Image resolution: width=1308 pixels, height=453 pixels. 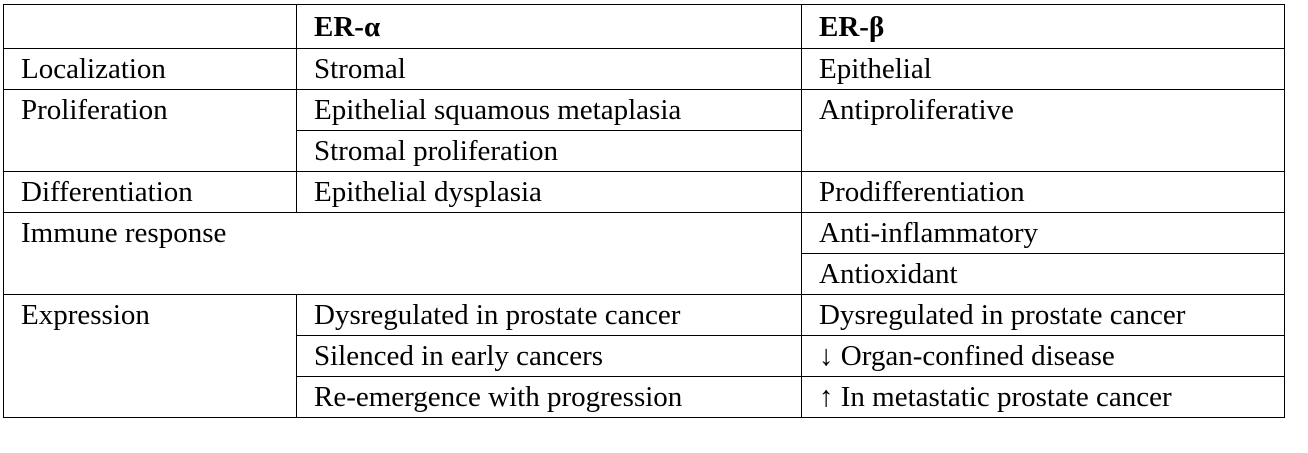 I want to click on cell-expression-er-alpha-1: Dysregulated in prostate cancer, so click(x=549, y=315).